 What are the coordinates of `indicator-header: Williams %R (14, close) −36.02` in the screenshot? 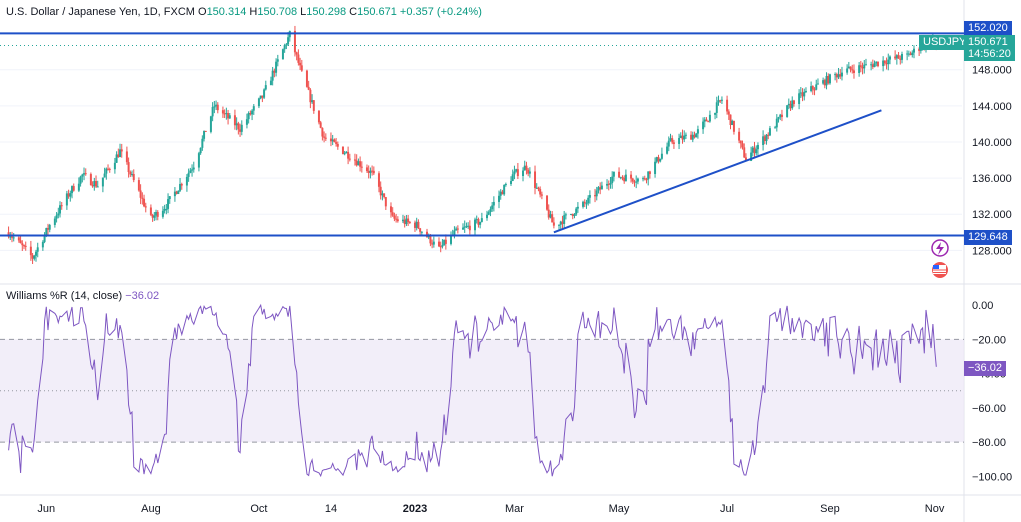 It's located at (82, 296).